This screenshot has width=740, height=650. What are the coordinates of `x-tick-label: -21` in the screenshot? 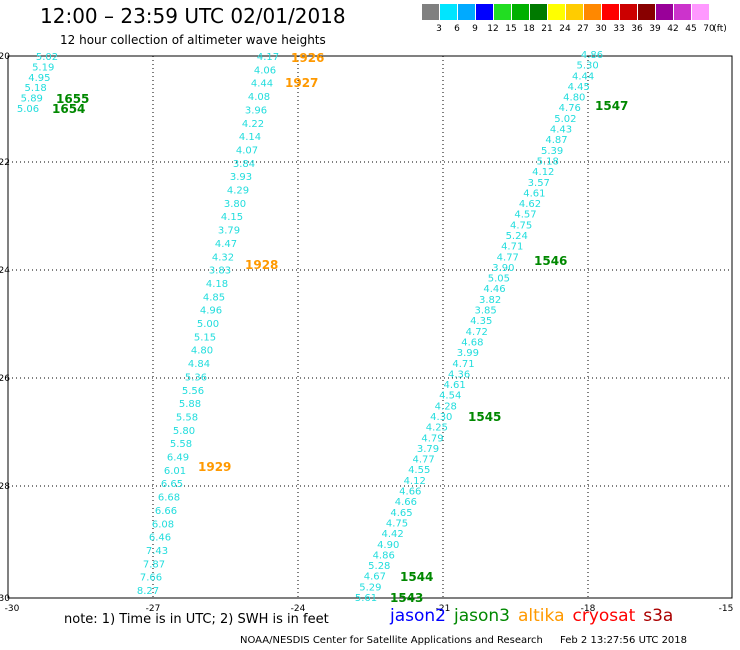 It's located at (443, 609).